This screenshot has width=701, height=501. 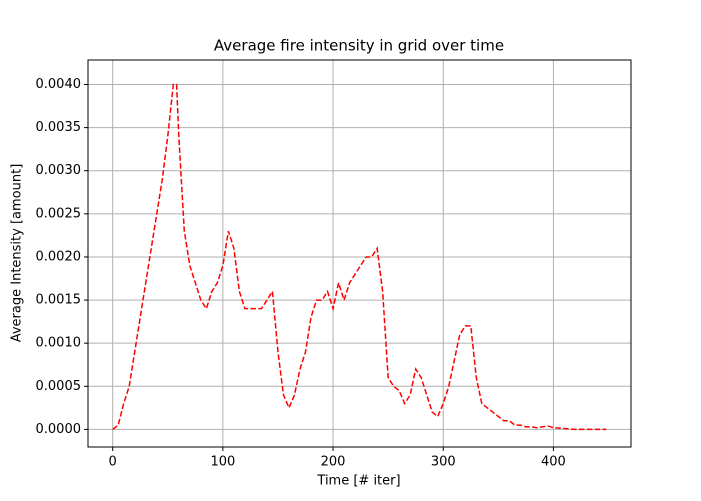 I want to click on y-axis-label: Average Intensity [amount], so click(x=17, y=253).